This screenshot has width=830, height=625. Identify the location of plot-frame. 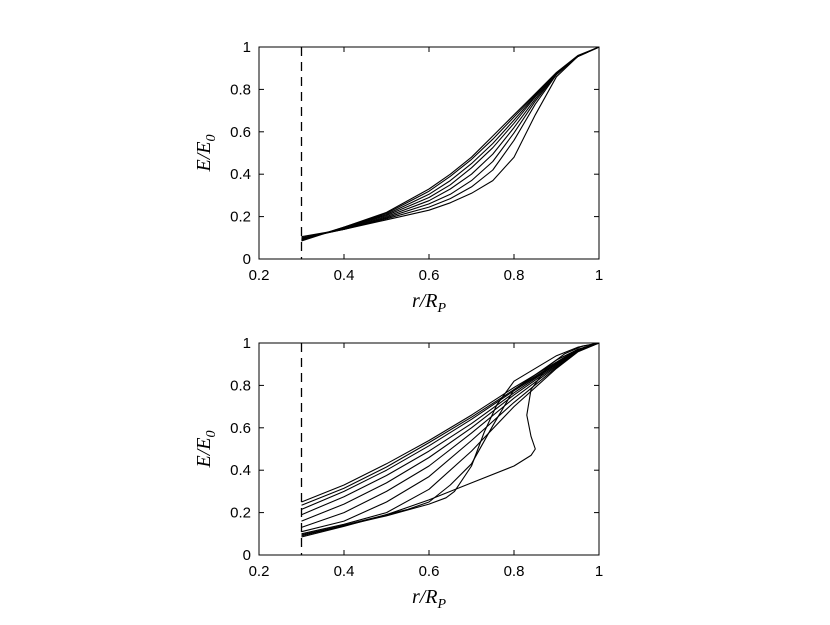
(429, 153).